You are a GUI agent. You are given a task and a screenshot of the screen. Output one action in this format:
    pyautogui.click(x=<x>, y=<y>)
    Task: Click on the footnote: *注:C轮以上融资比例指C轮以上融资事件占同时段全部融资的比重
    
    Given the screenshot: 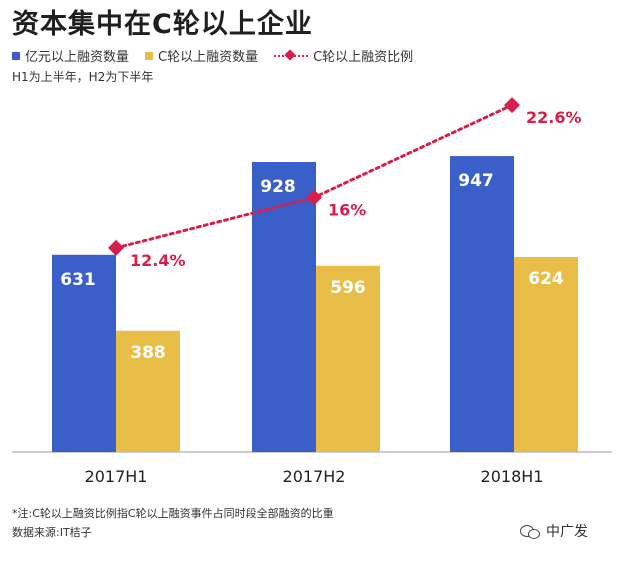 What is the action you would take?
    pyautogui.click(x=173, y=513)
    